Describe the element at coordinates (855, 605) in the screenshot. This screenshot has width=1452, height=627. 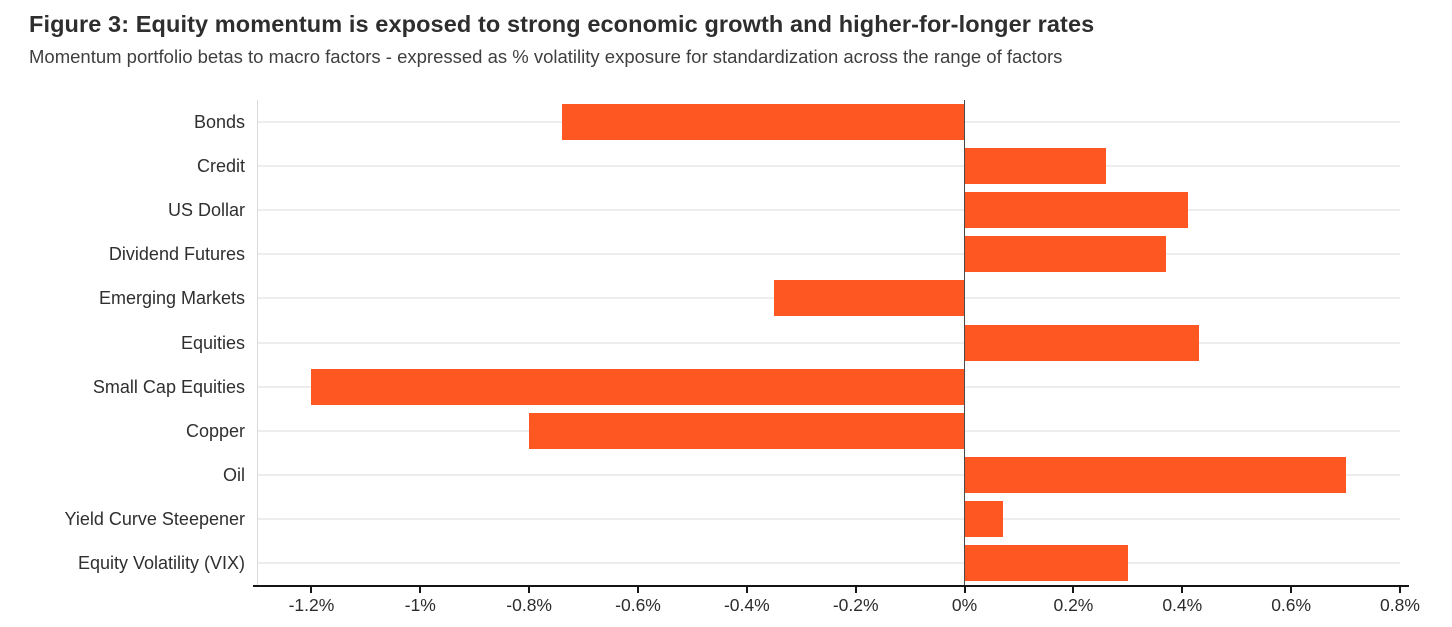
I see `x-tick-label: -0.2%` at that location.